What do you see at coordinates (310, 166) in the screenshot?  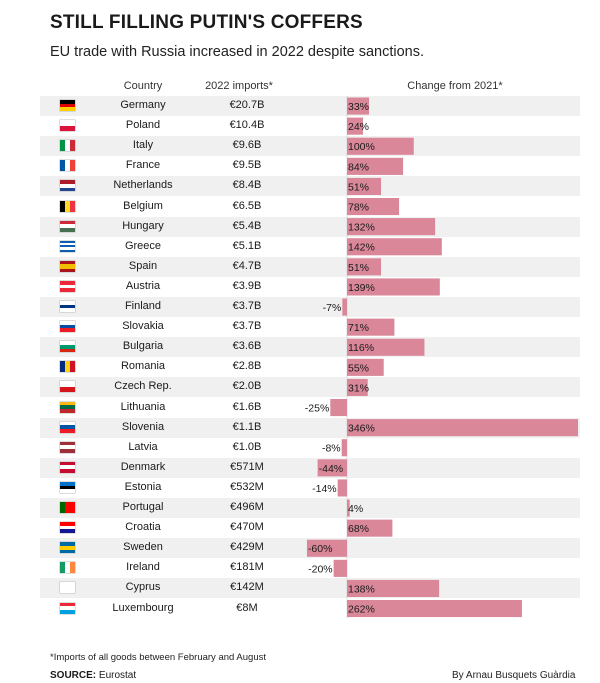 I see `table-row: France €9.5B` at bounding box center [310, 166].